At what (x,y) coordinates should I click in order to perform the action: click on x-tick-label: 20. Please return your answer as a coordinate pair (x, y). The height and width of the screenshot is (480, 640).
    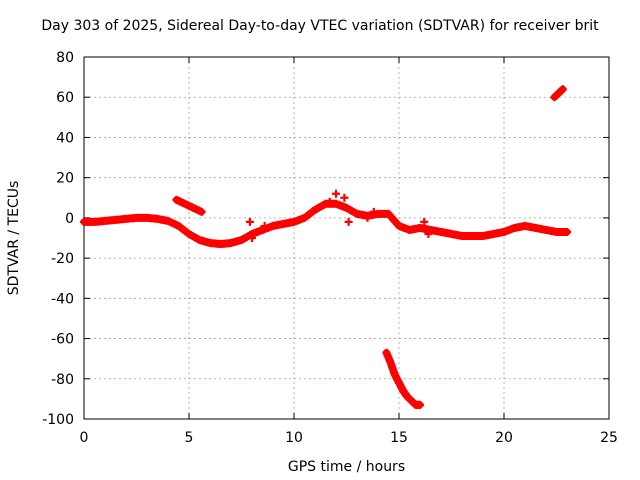
    Looking at the image, I should click on (504, 438).